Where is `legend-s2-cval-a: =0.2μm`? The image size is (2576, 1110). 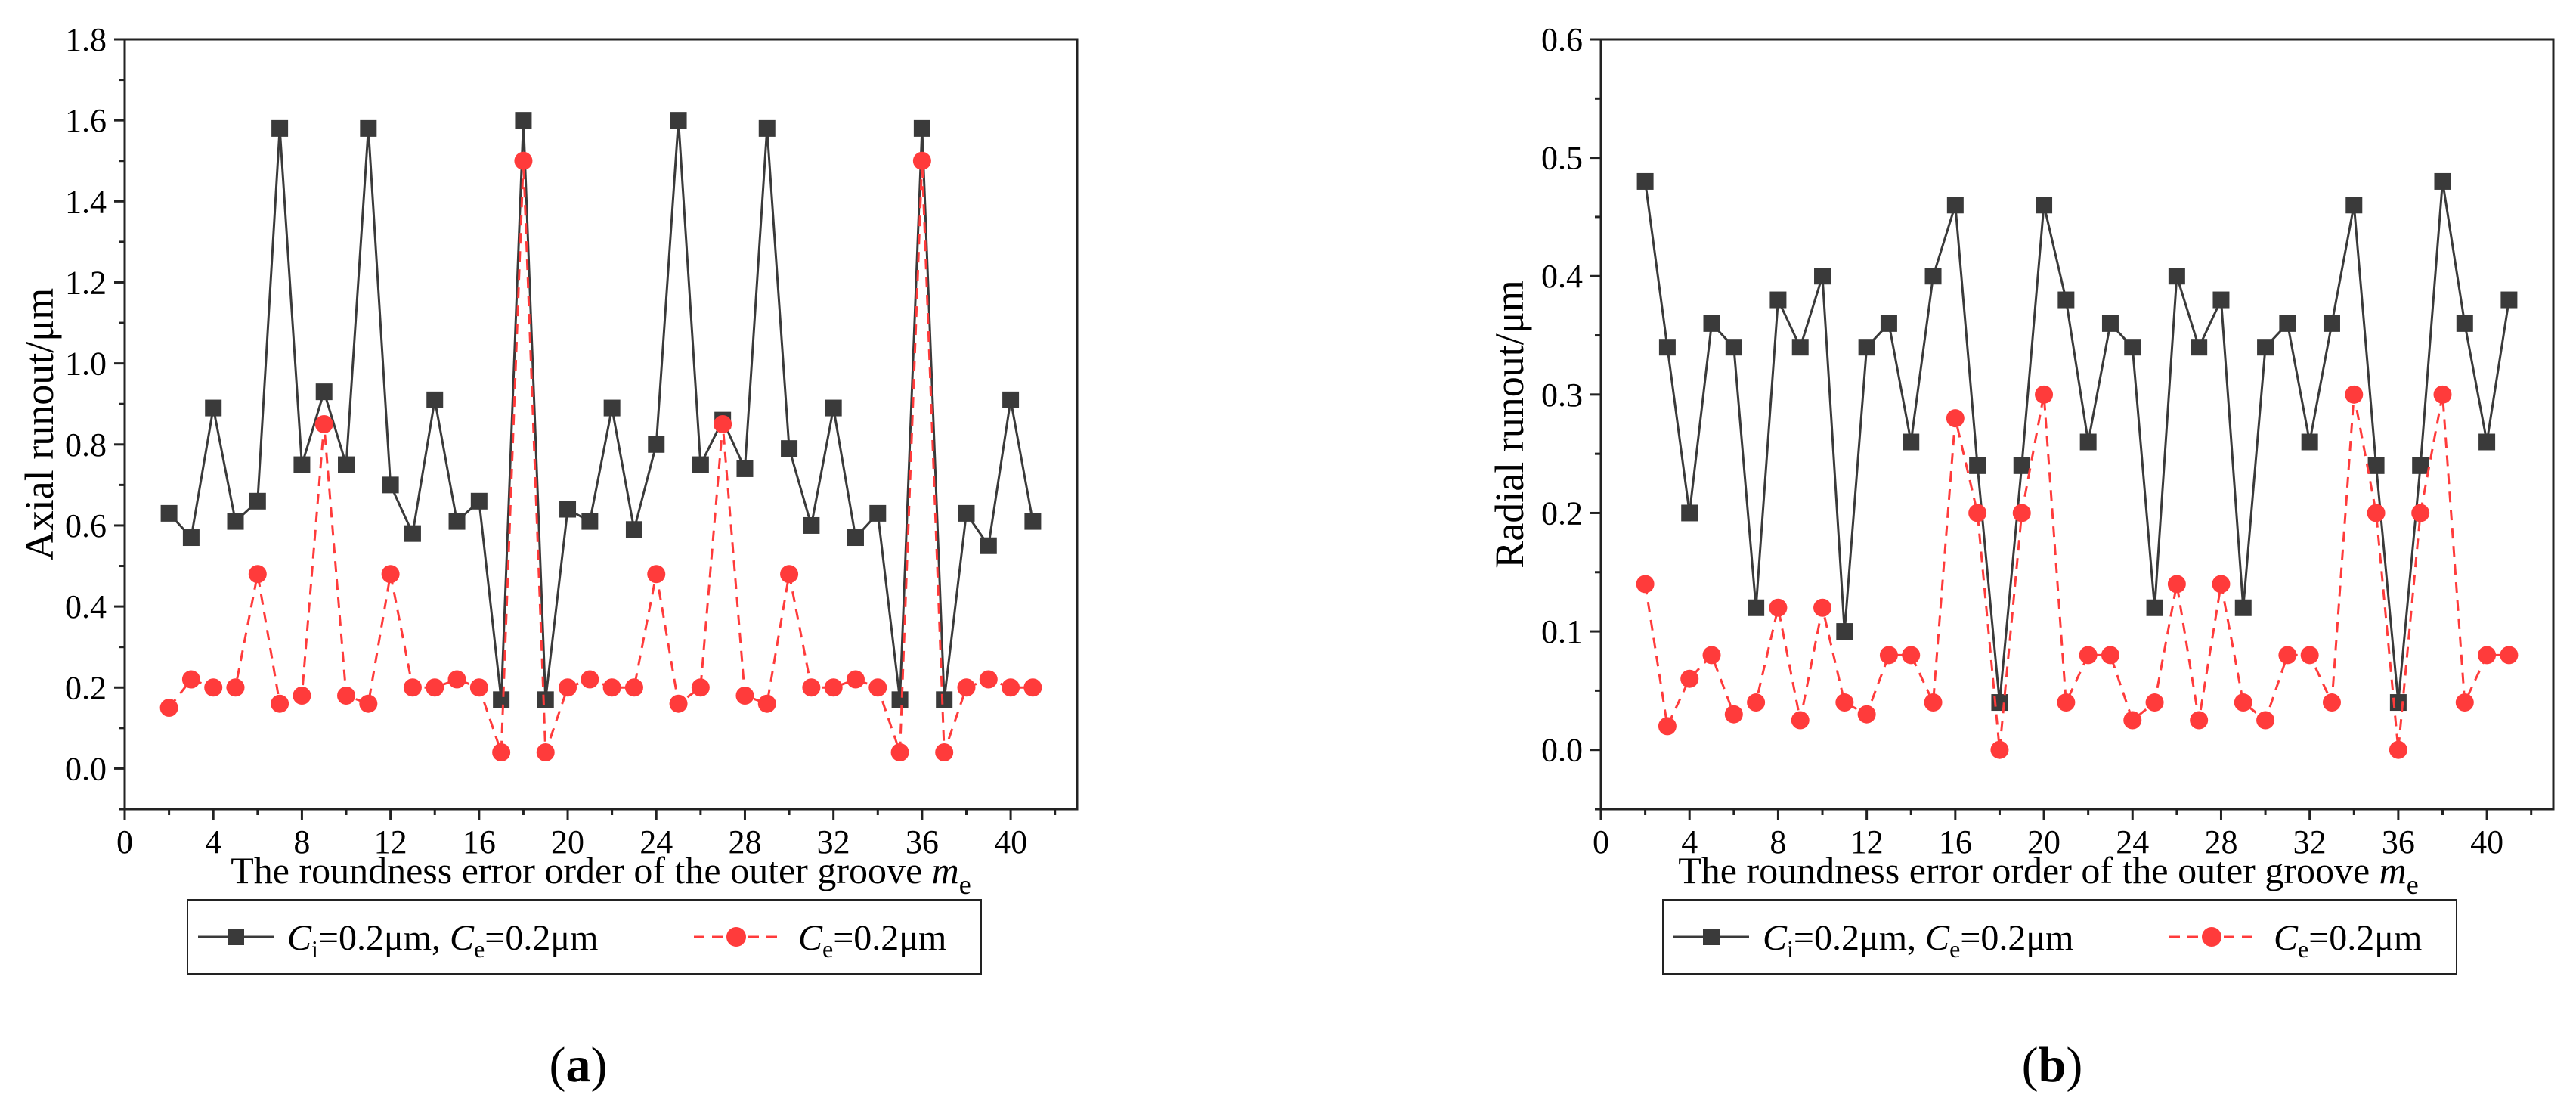
legend-s2-cval-a: =0.2μm is located at coordinates (889, 938).